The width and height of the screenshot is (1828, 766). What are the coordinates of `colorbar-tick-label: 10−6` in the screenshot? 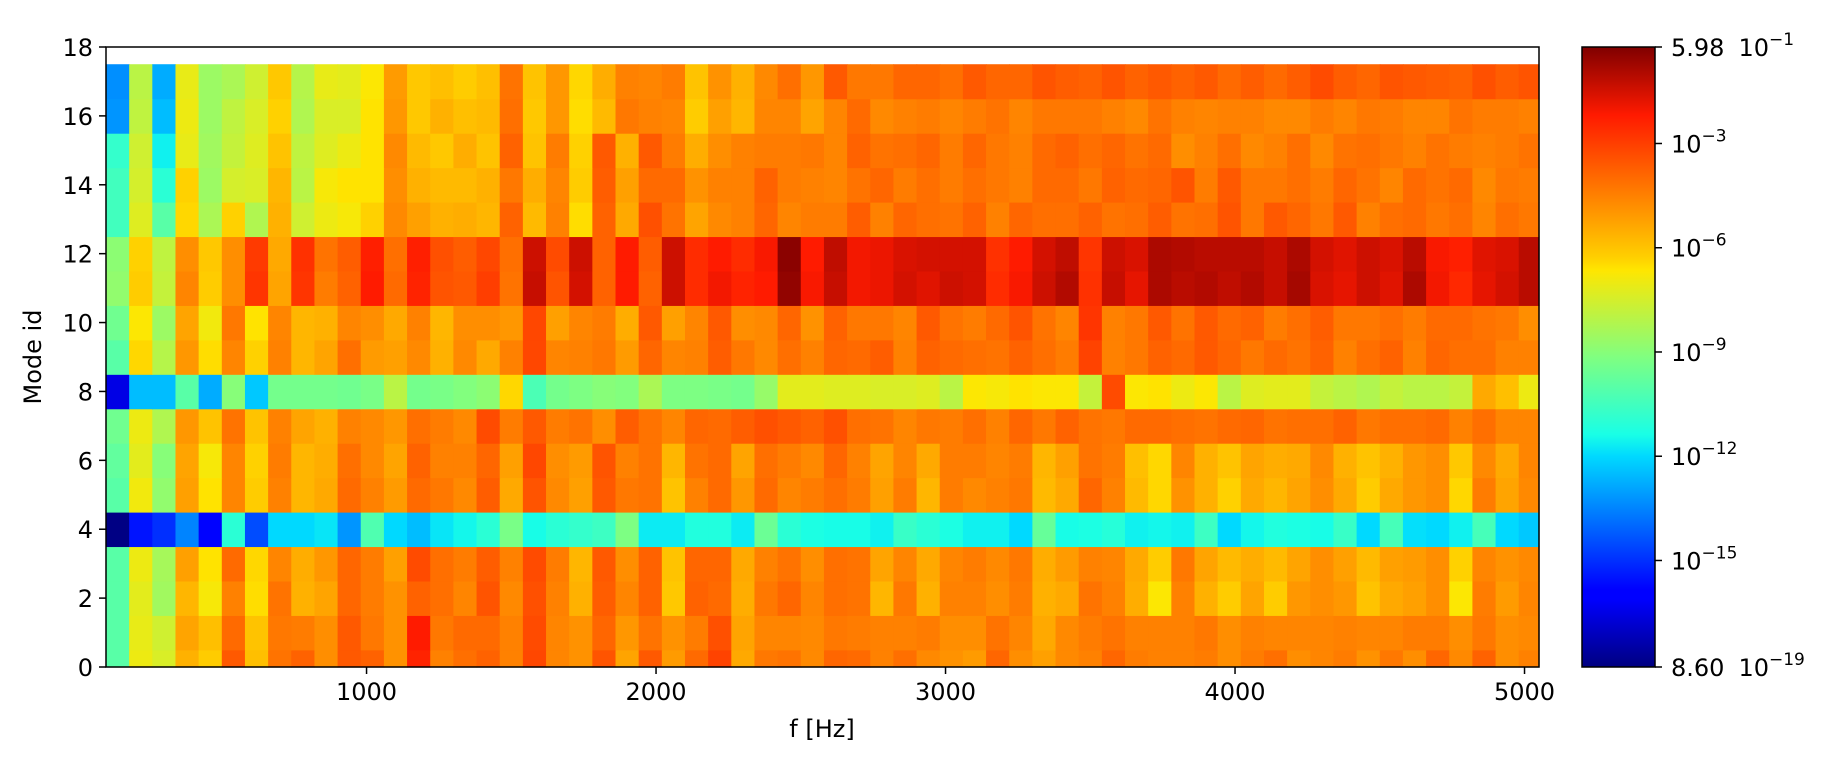 It's located at (1699, 247).